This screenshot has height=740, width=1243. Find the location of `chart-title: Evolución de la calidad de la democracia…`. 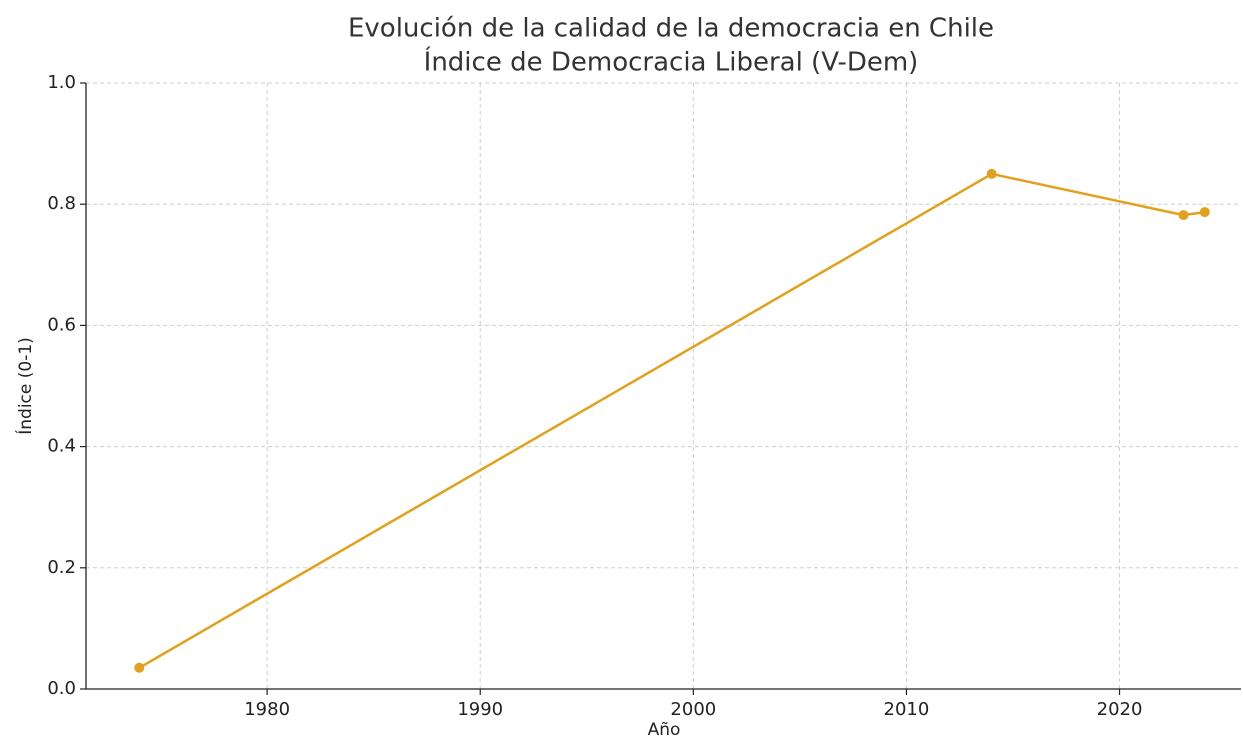

chart-title: Evolución de la calidad de la democracia… is located at coordinates (671, 29).